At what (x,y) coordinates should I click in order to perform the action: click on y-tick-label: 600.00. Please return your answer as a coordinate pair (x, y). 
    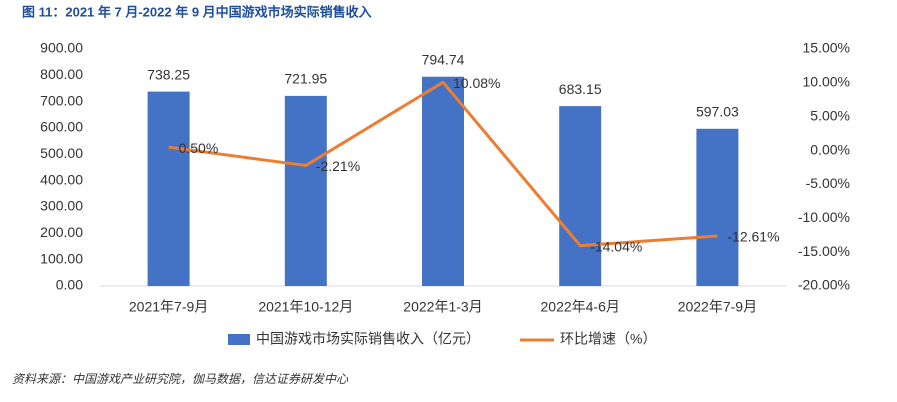
    Looking at the image, I should click on (61, 127).